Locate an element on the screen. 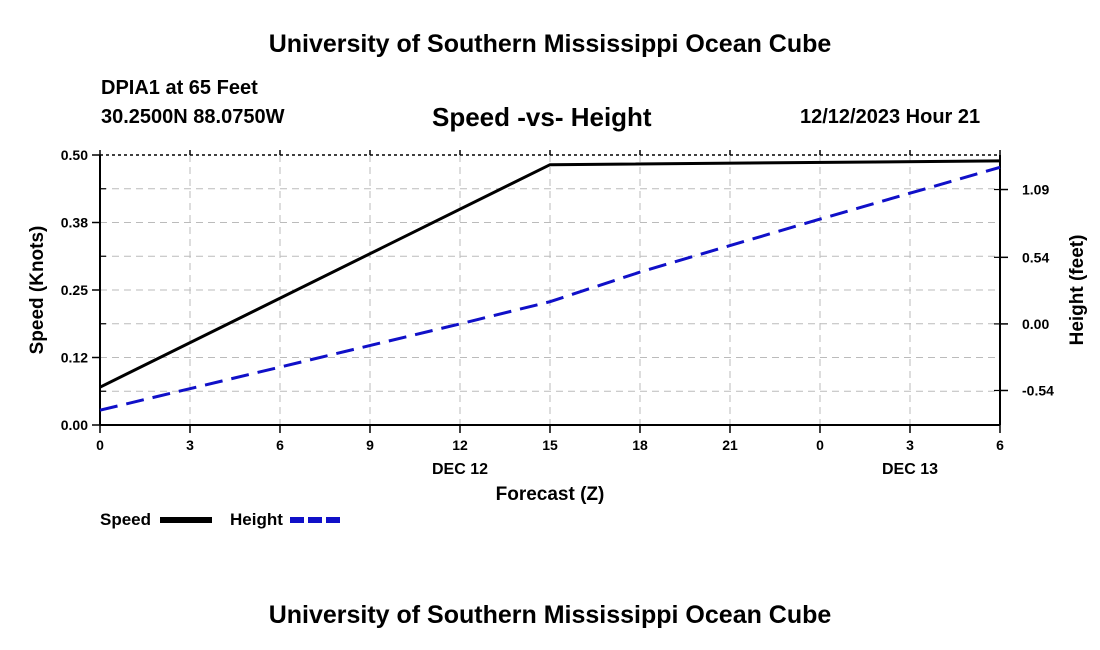 Image resolution: width=1100 pixels, height=650 pixels. x-axis-title: Forecast (Z) is located at coordinates (550, 494).